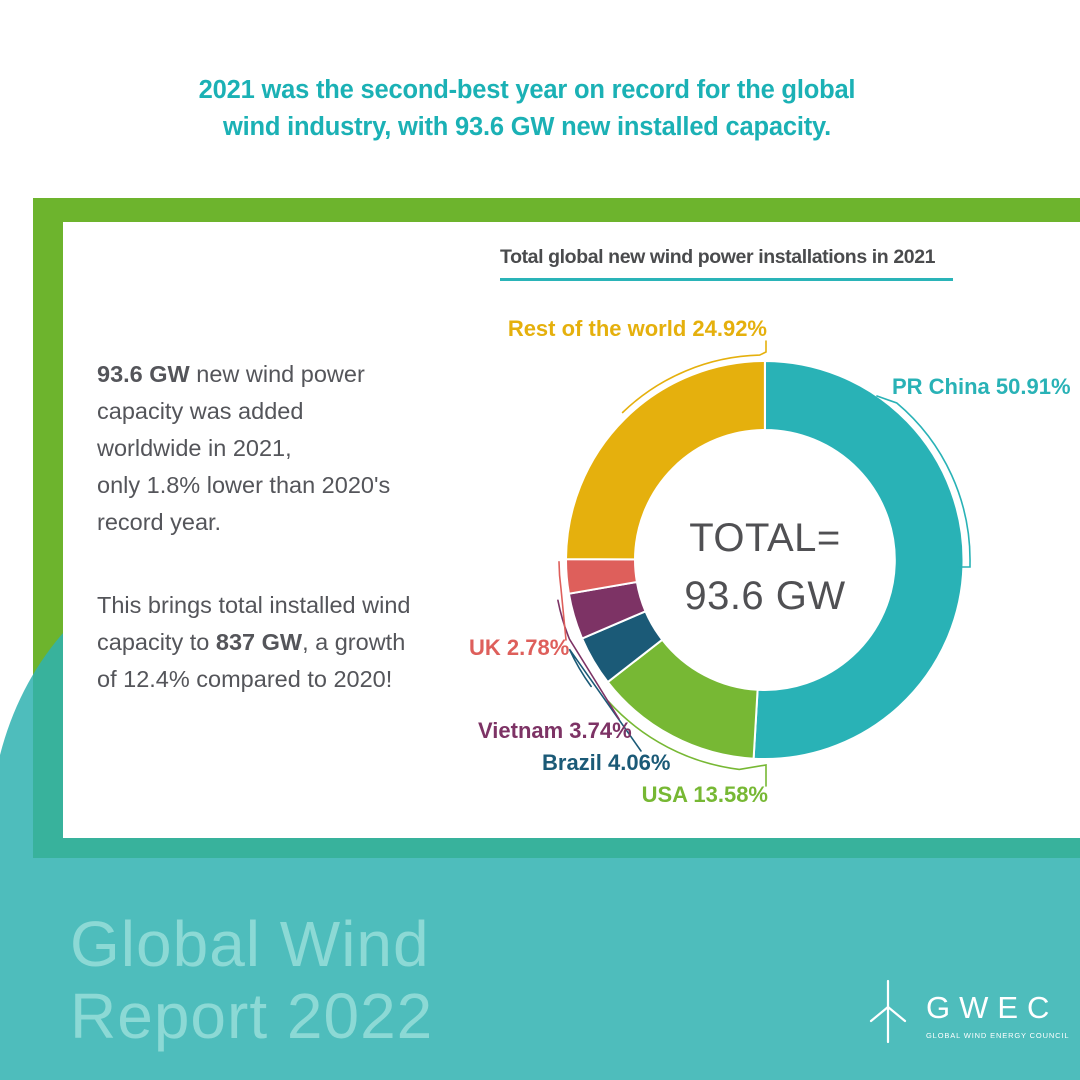  What do you see at coordinates (252, 980) in the screenshot?
I see `report-title: Global Wind Report 2022` at bounding box center [252, 980].